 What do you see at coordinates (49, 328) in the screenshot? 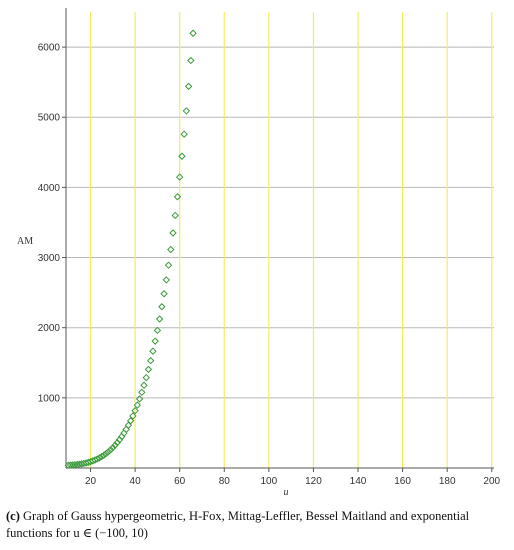
I see `y-tick-label: 2000` at bounding box center [49, 328].